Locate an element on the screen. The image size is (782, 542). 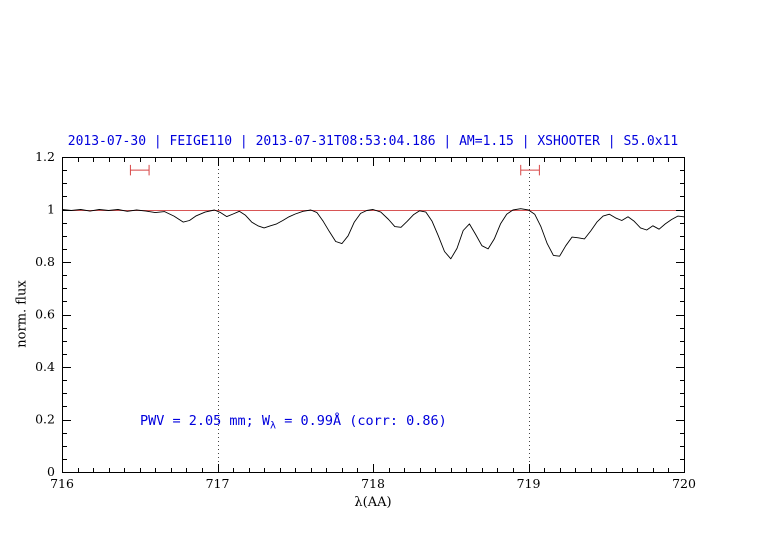
pwv-annotation-lambda-subscript: λ is located at coordinates (273, 426).